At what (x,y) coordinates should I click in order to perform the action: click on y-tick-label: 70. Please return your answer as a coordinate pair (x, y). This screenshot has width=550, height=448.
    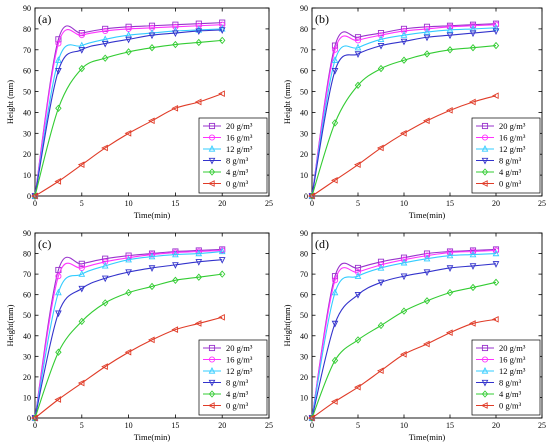
    Looking at the image, I should click on (304, 274).